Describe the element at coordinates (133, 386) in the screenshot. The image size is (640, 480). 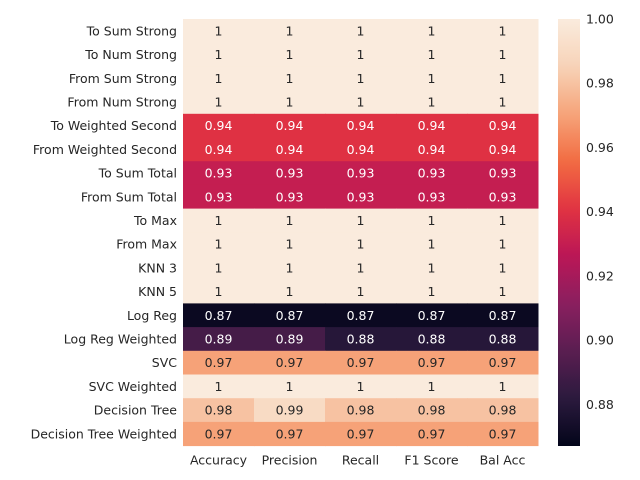
I see `row-label: SVC Weighted` at that location.